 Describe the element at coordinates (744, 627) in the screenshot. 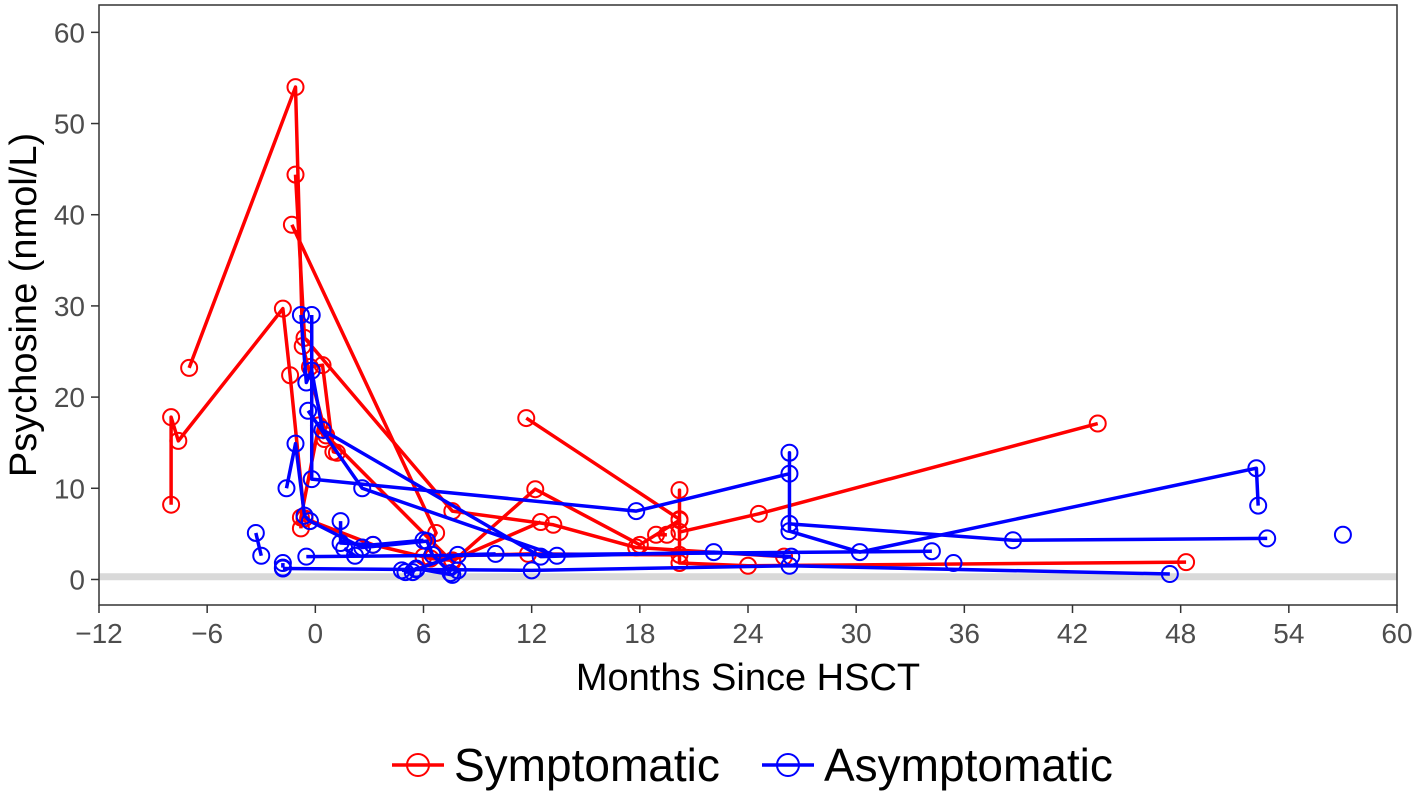

I see `x-axis: −12 −6 0 6 12 18 24 30 36 42 48 54 60` at that location.